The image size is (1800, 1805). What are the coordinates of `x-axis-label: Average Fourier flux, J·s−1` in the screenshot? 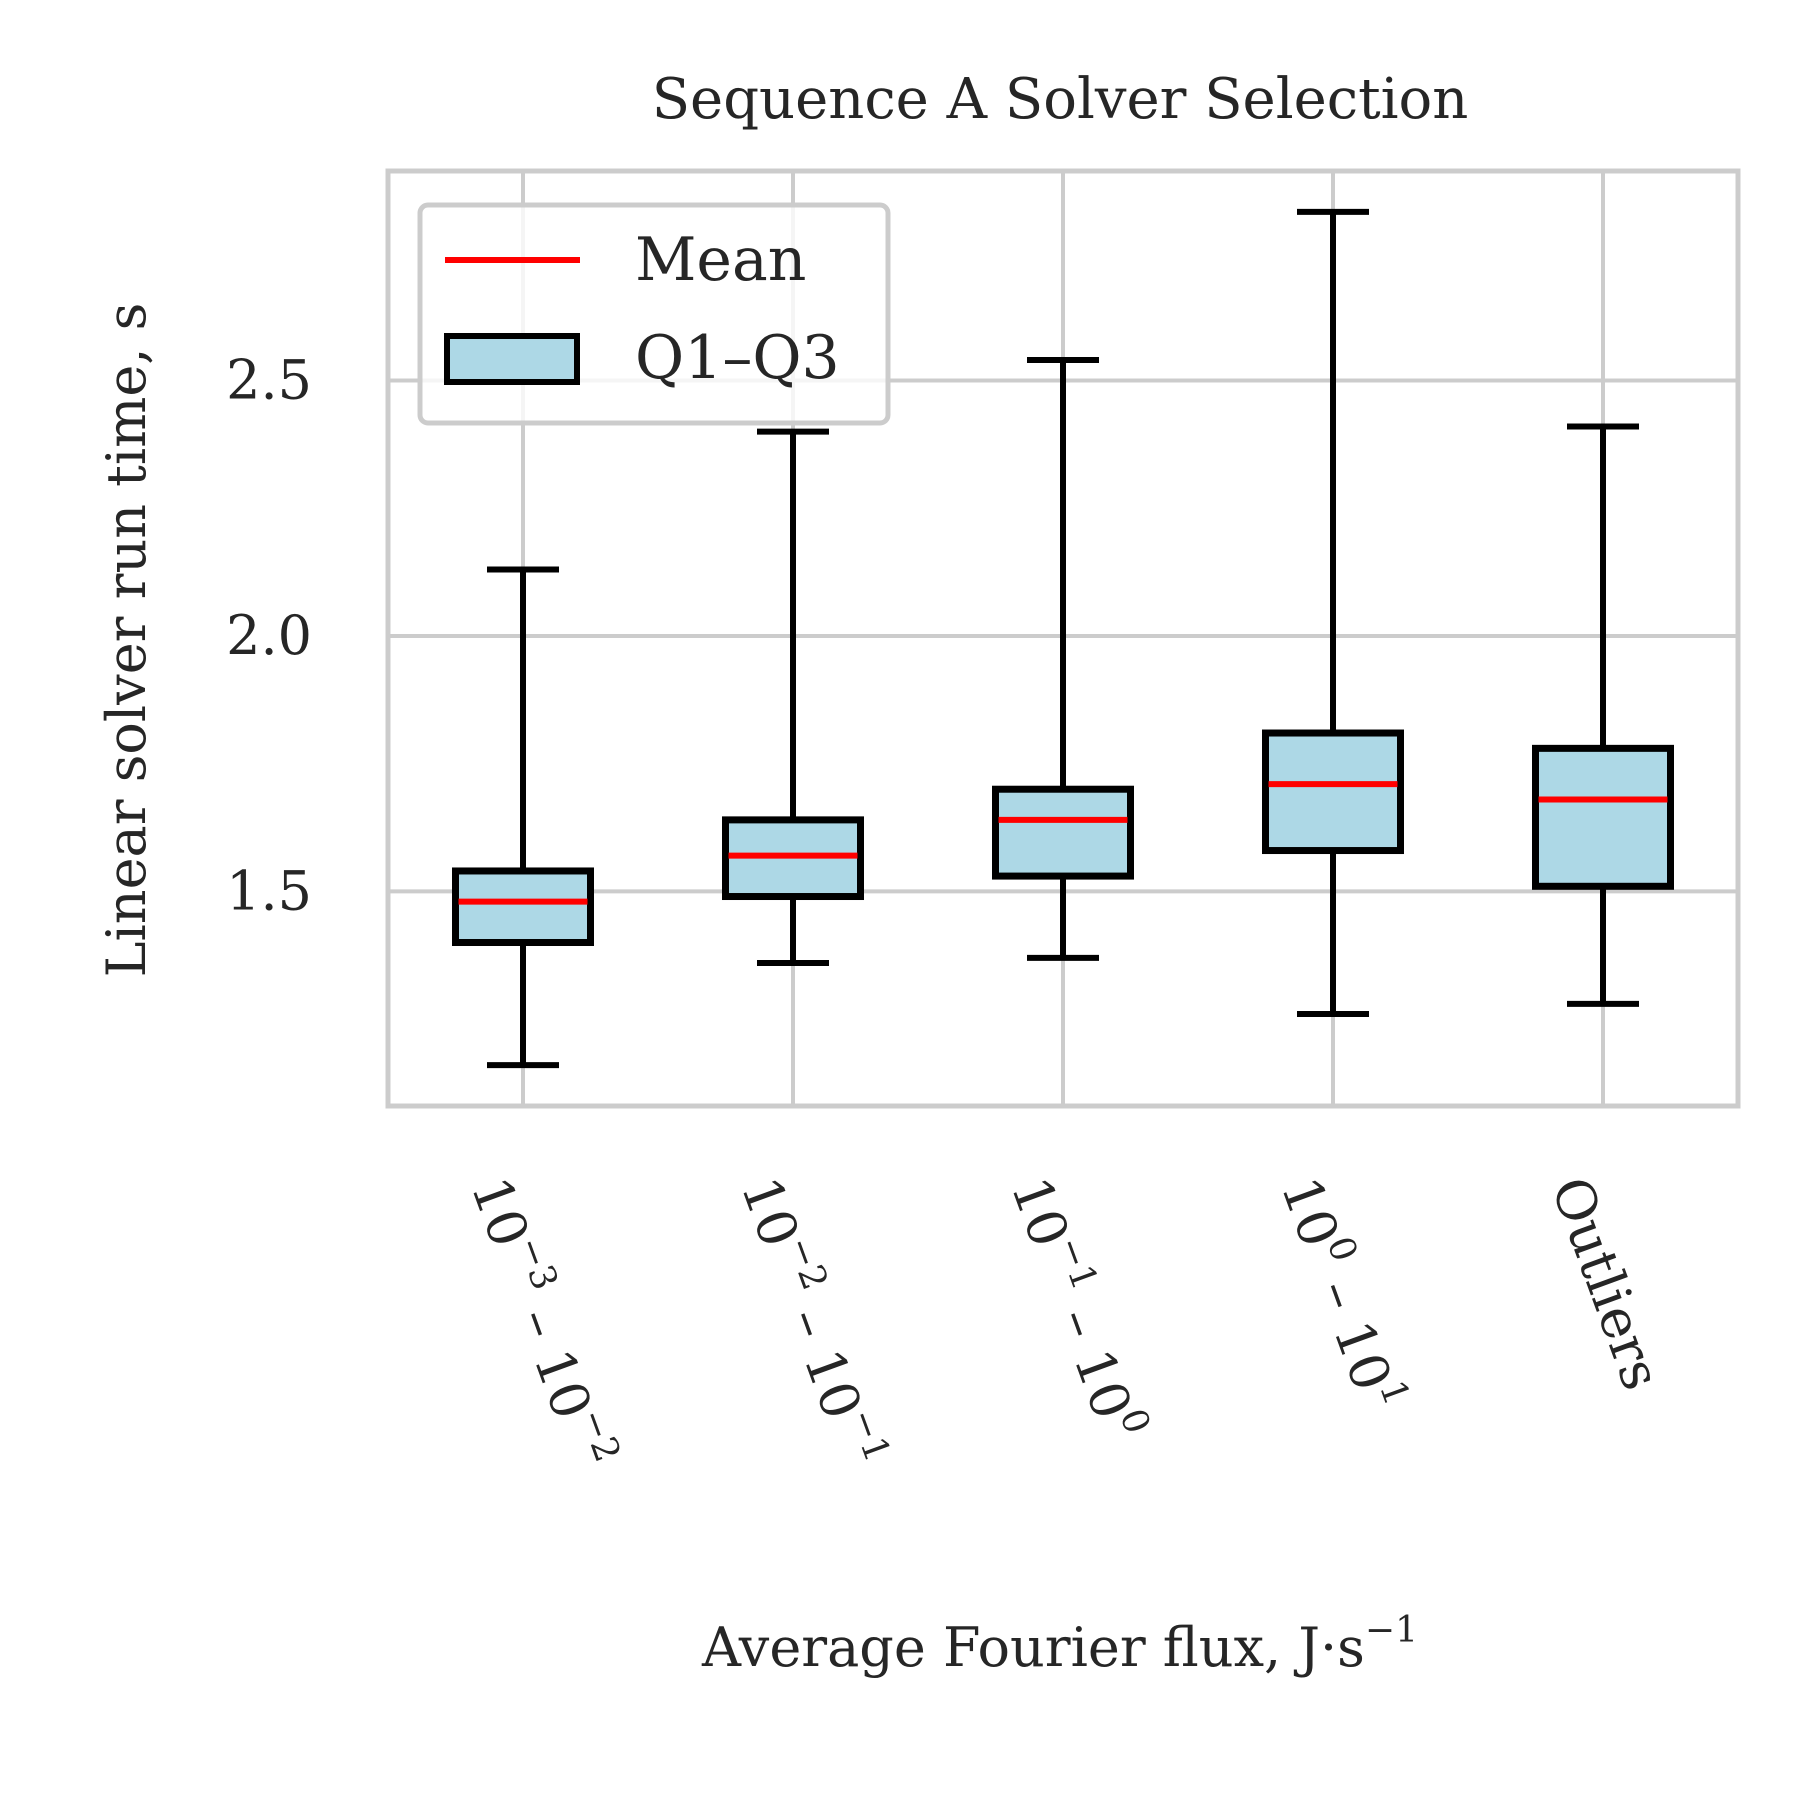 It's located at (1059, 1644).